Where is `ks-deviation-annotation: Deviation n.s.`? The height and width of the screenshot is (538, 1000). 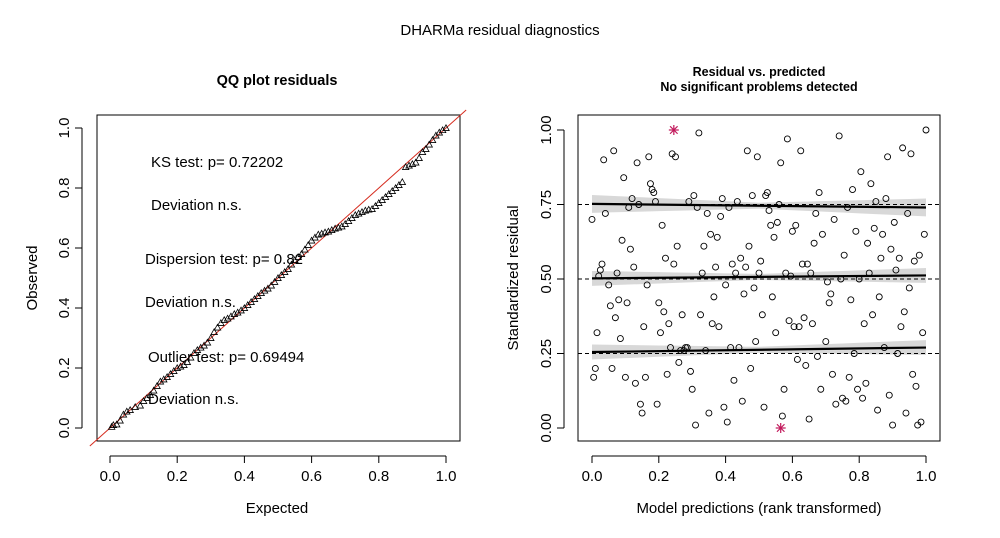 ks-deviation-annotation: Deviation n.s. is located at coordinates (196, 205).